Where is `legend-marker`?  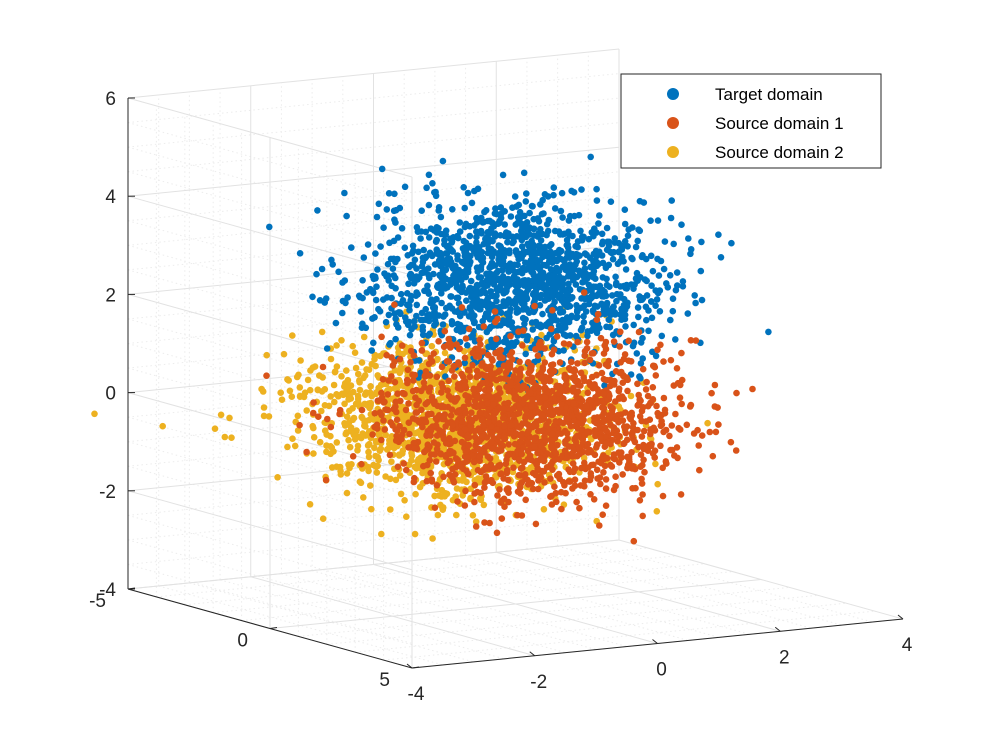
legend-marker is located at coordinates (673, 152).